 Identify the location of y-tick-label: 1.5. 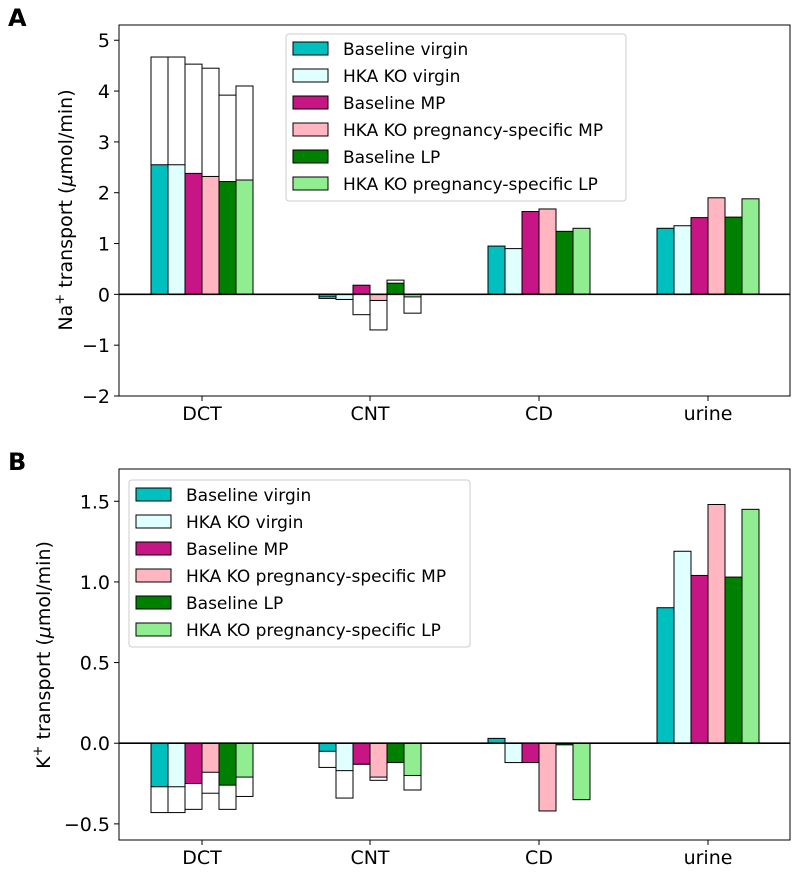
(95, 502).